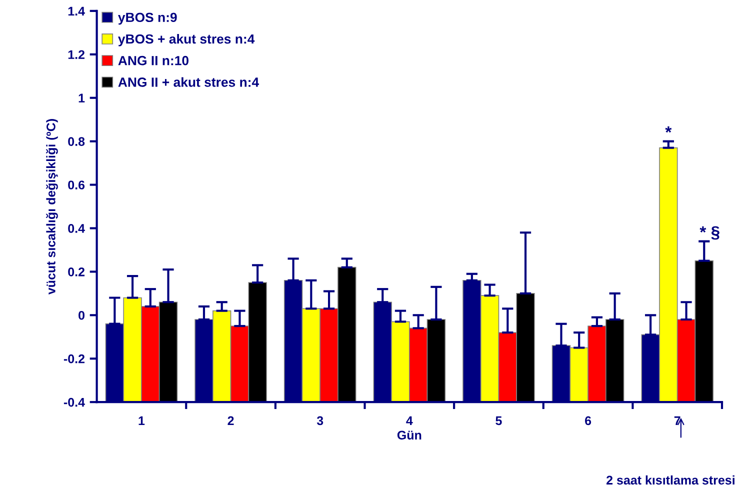  Describe the element at coordinates (74, 359) in the screenshot. I see `y-tick-label: -0.2` at that location.